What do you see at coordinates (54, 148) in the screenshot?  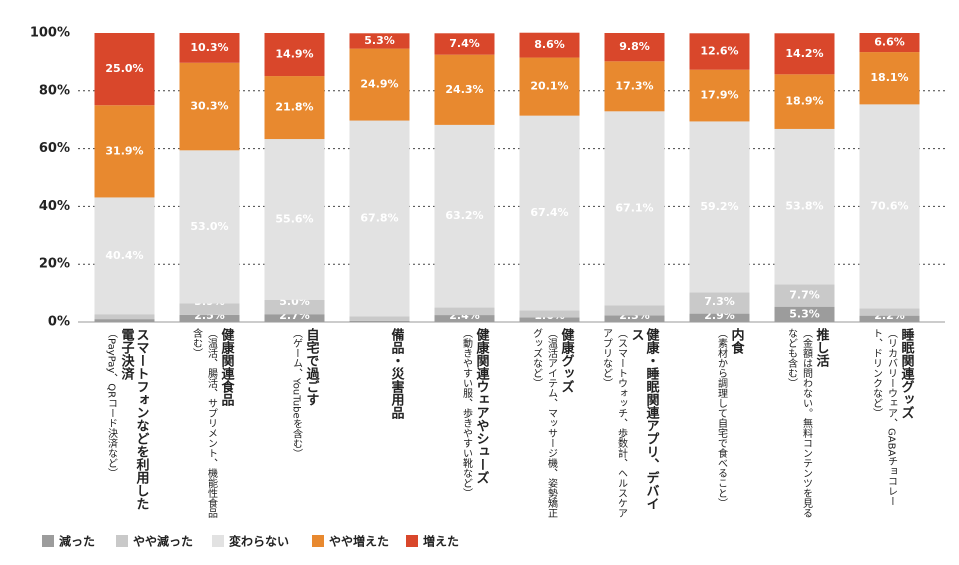 I see `y-tick-label: 60%` at bounding box center [54, 148].